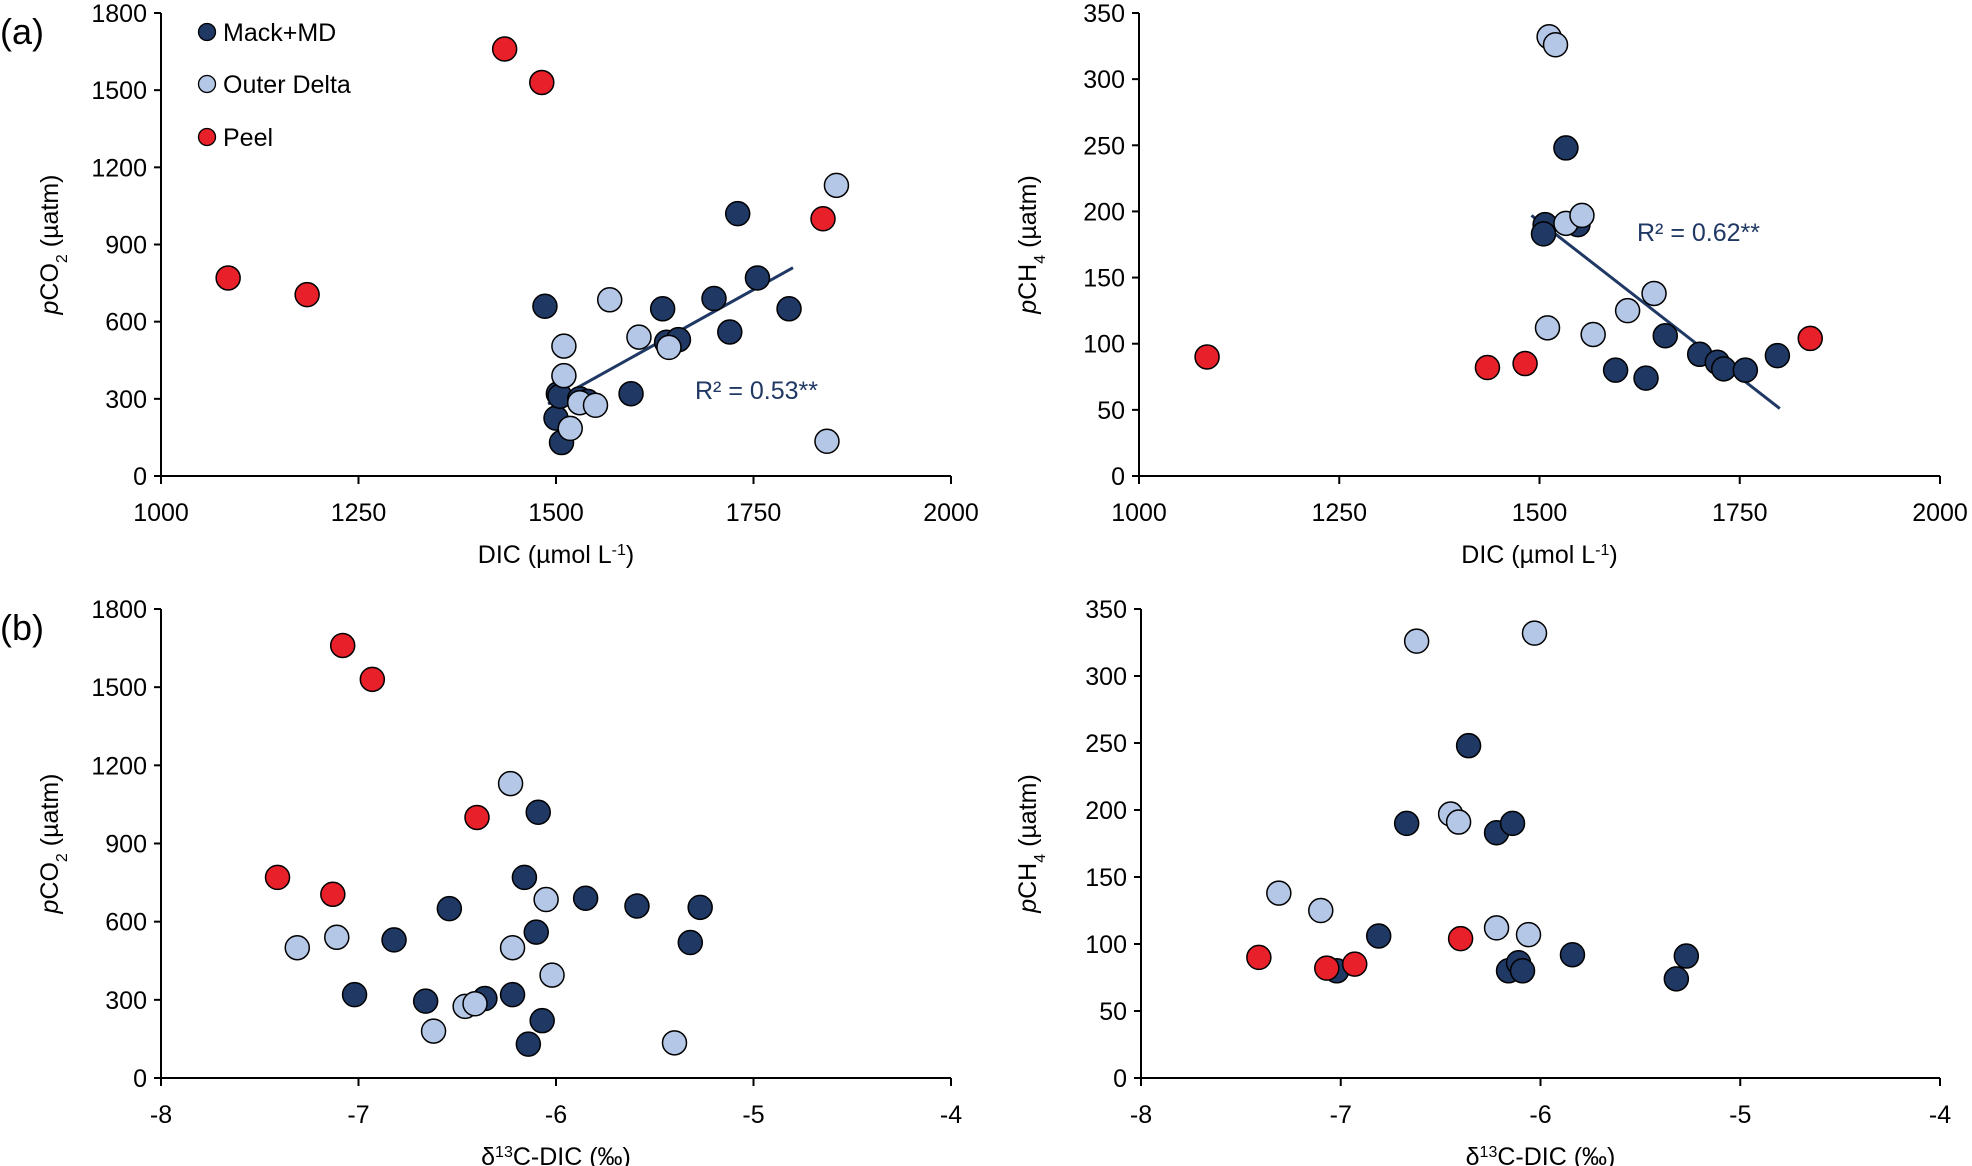  Describe the element at coordinates (287, 85) in the screenshot. I see `legend-label-outer-delta: Outer Delta` at that location.